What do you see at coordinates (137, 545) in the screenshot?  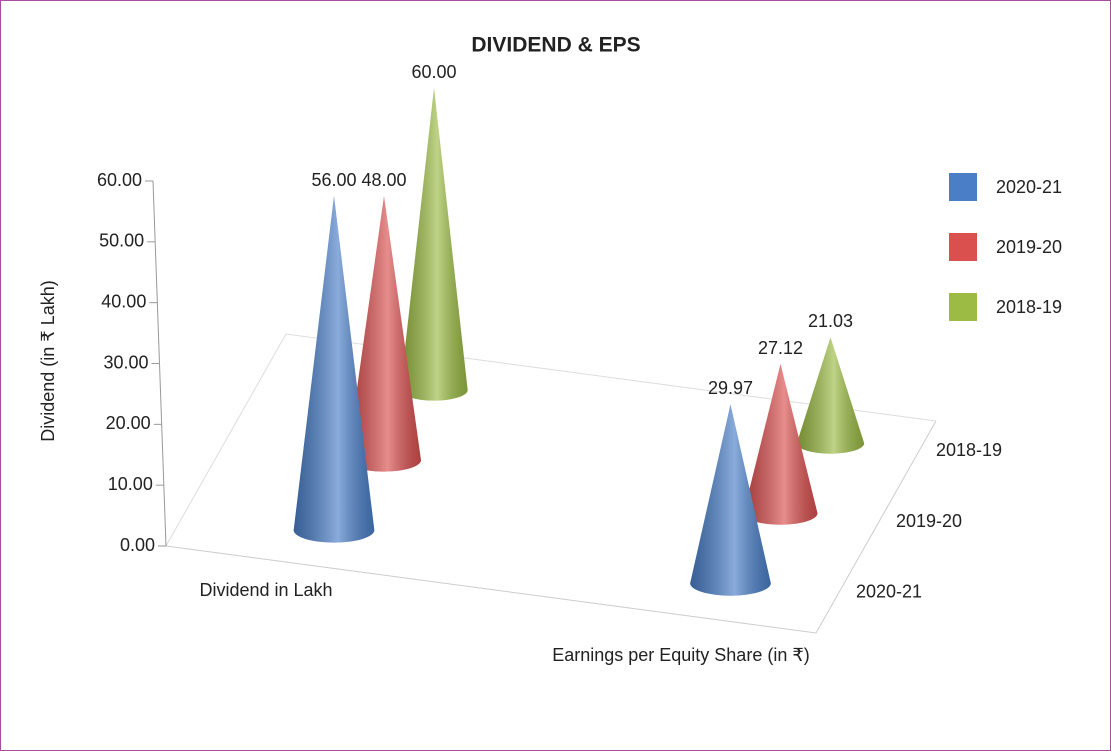 I see `y-tick-label: 0.00` at bounding box center [137, 545].